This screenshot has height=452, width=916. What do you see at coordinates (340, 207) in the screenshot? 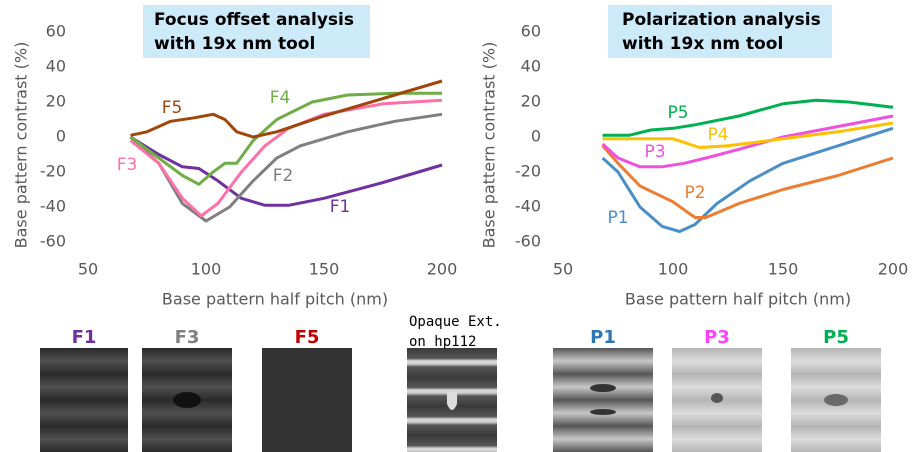
I see `series-label: F1` at bounding box center [340, 207].